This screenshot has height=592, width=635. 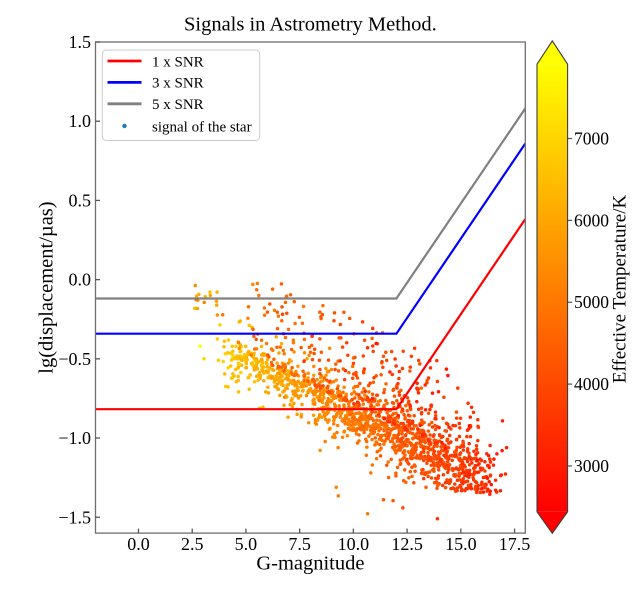 I want to click on legend-box, so click(x=181, y=95).